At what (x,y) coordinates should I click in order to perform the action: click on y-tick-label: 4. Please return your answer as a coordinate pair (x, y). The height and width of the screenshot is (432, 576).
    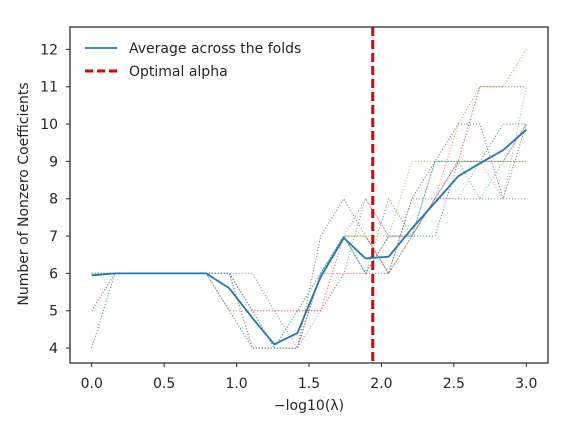
    Looking at the image, I should click on (53, 349).